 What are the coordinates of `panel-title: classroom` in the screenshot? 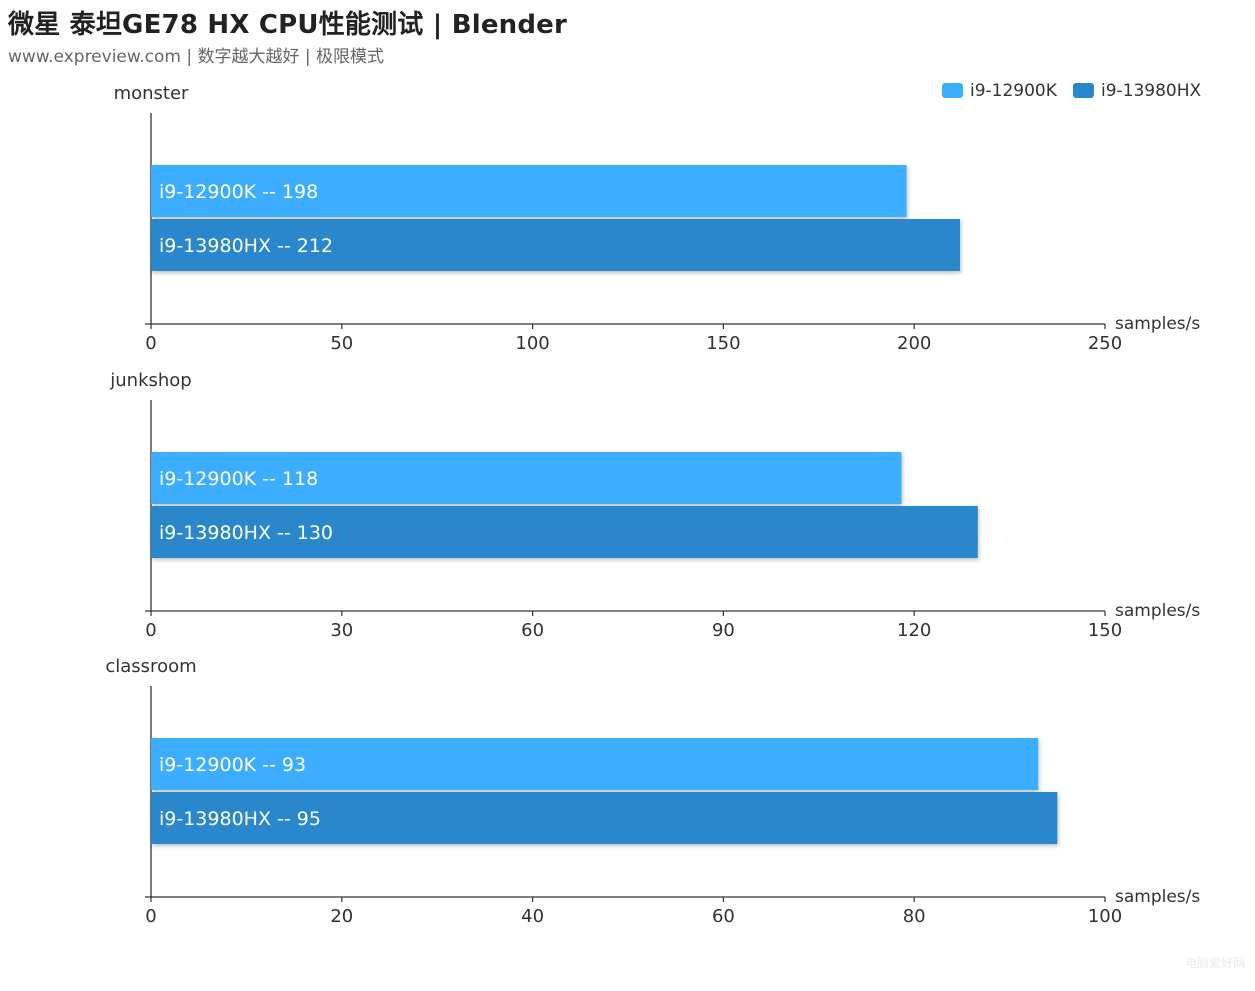 It's located at (150, 666).